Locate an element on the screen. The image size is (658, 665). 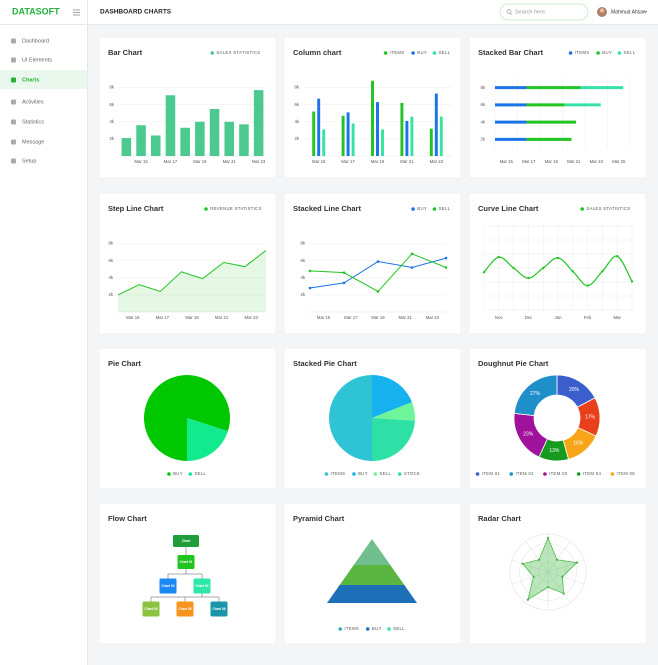
nav-item: Setup is located at coordinates (23, 161).